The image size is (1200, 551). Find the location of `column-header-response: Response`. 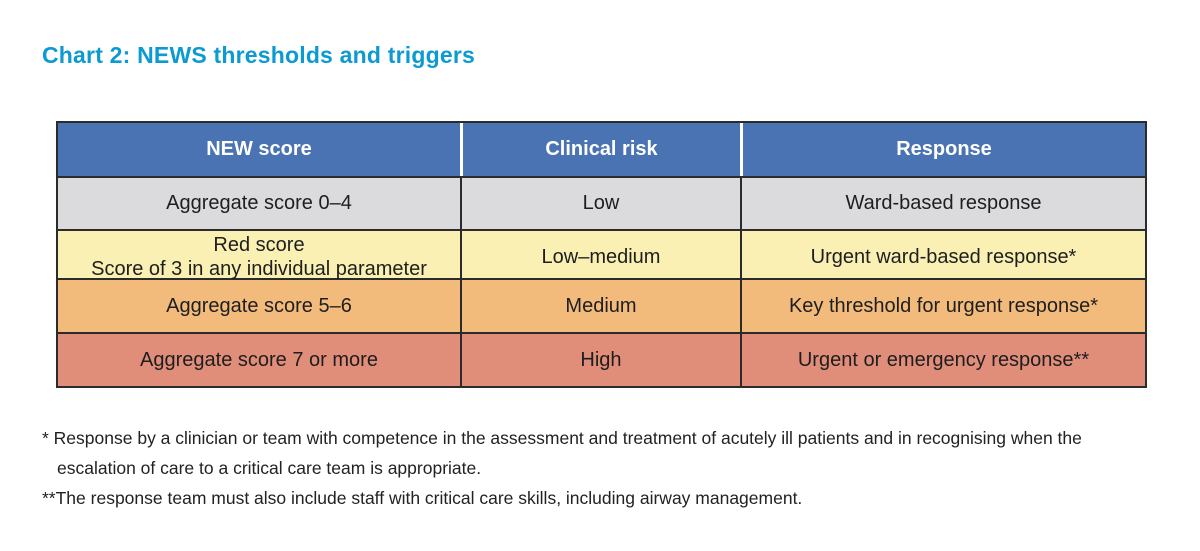

column-header-response: Response is located at coordinates (942, 149).